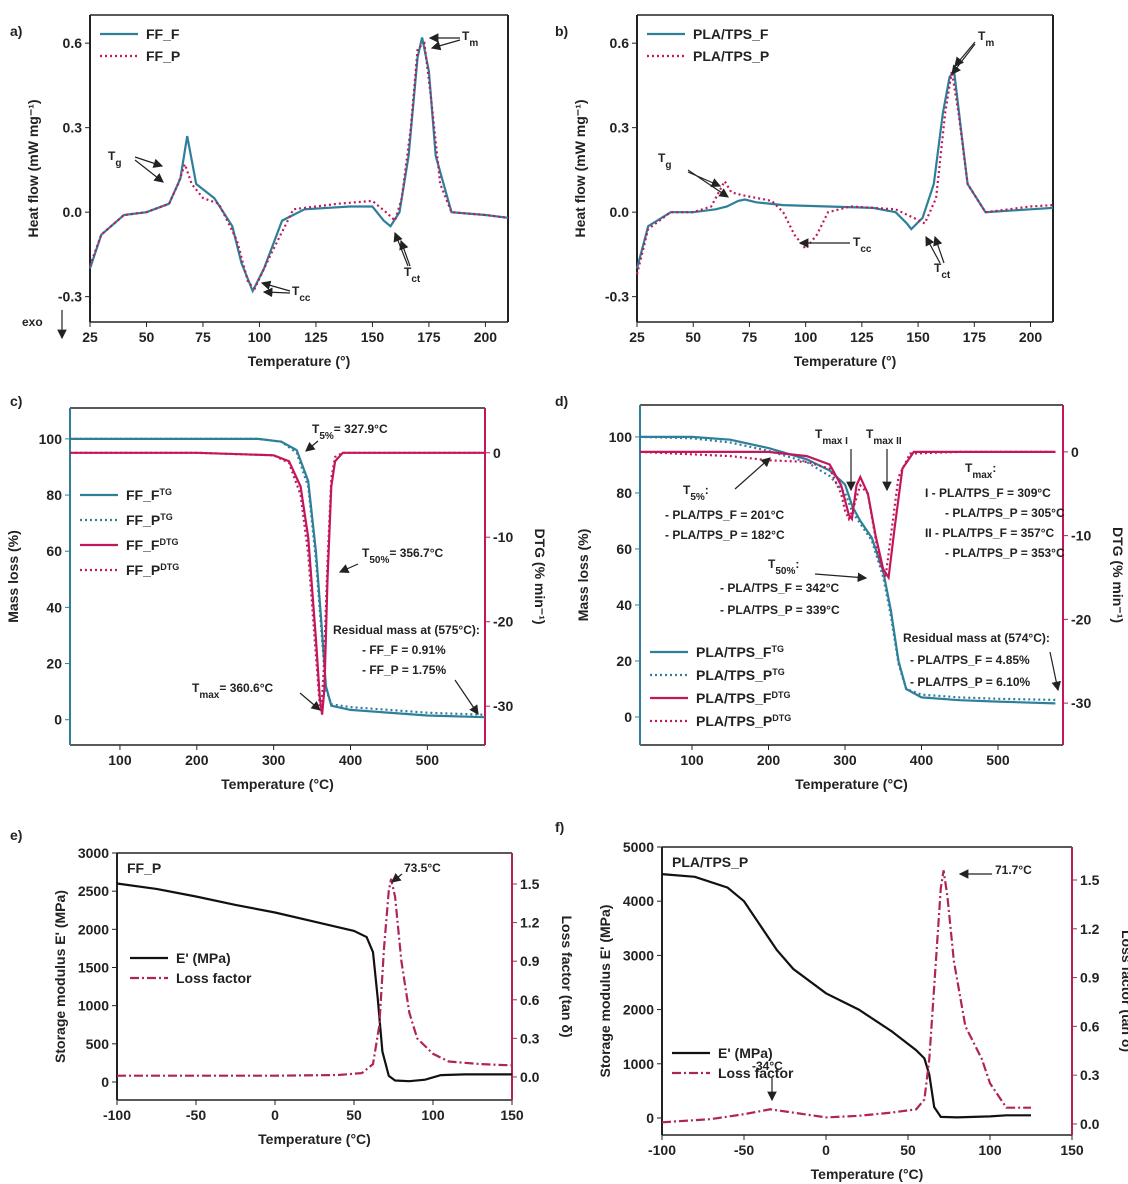  I want to click on y-tick-label: 40, so click(54, 607).